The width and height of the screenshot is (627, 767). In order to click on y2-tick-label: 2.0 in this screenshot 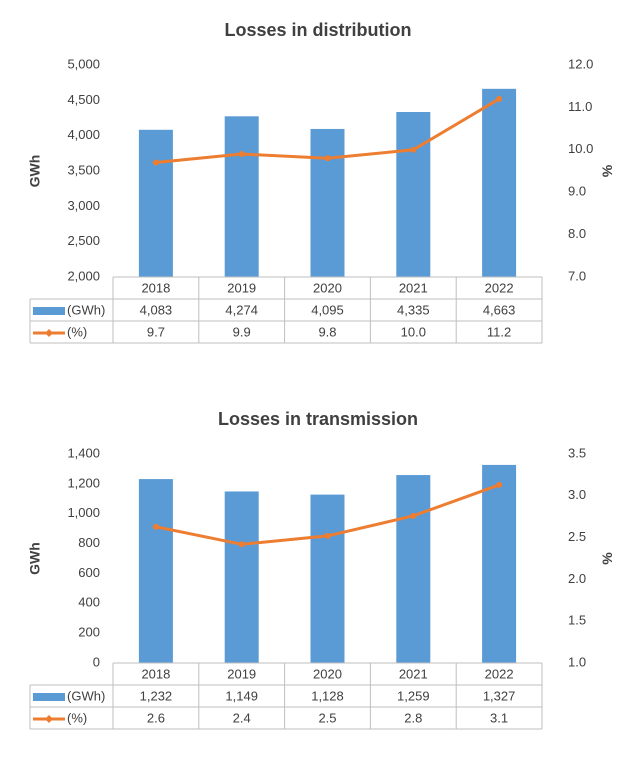, I will do `click(577, 578)`.